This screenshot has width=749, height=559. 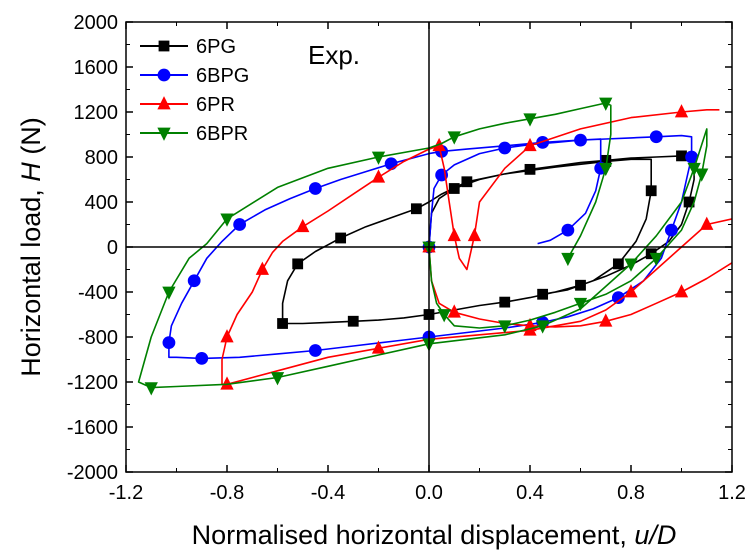 I want to click on legend-marker-6bpg, so click(x=164, y=75).